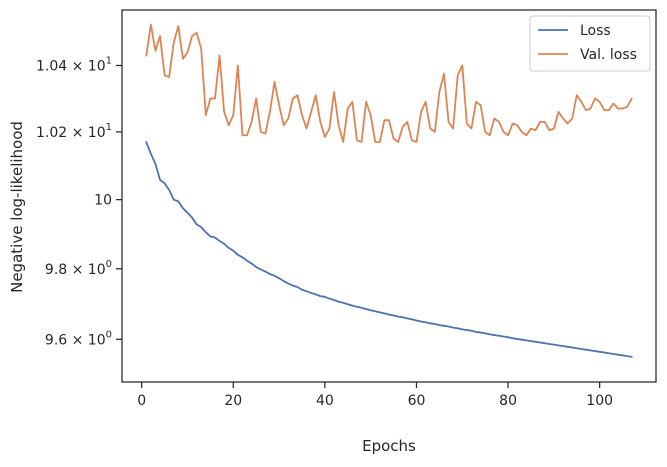  I want to click on x-tick-label: 80, so click(508, 401).